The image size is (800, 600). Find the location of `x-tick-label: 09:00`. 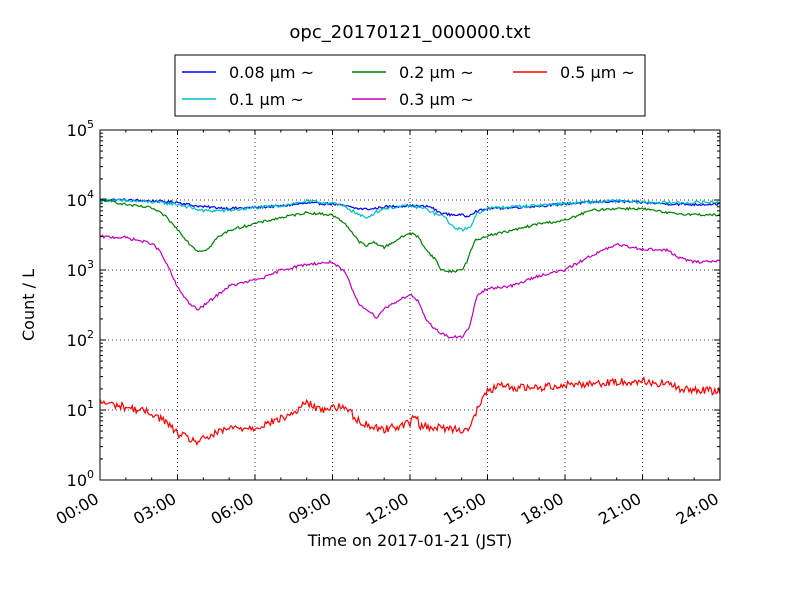

x-tick-label: 09:00 is located at coordinates (309, 509).